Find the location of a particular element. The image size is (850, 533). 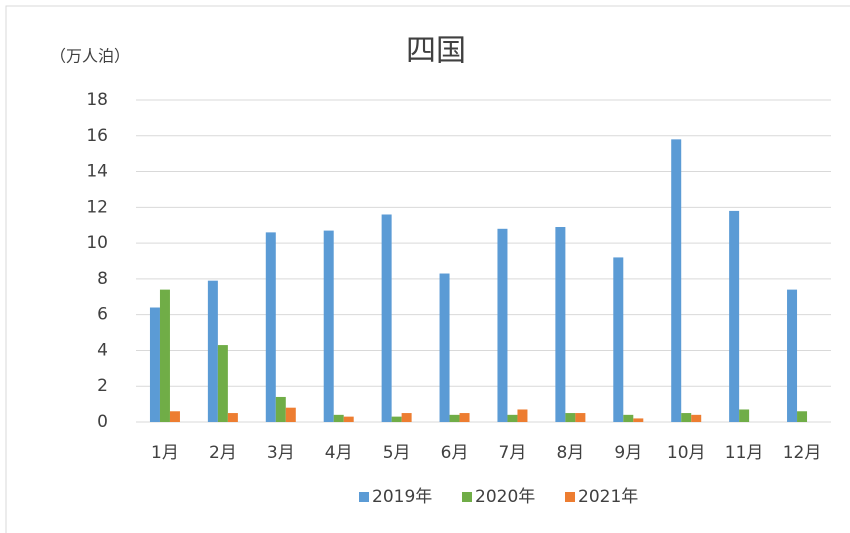

x-tick-label: 5月 is located at coordinates (397, 453).